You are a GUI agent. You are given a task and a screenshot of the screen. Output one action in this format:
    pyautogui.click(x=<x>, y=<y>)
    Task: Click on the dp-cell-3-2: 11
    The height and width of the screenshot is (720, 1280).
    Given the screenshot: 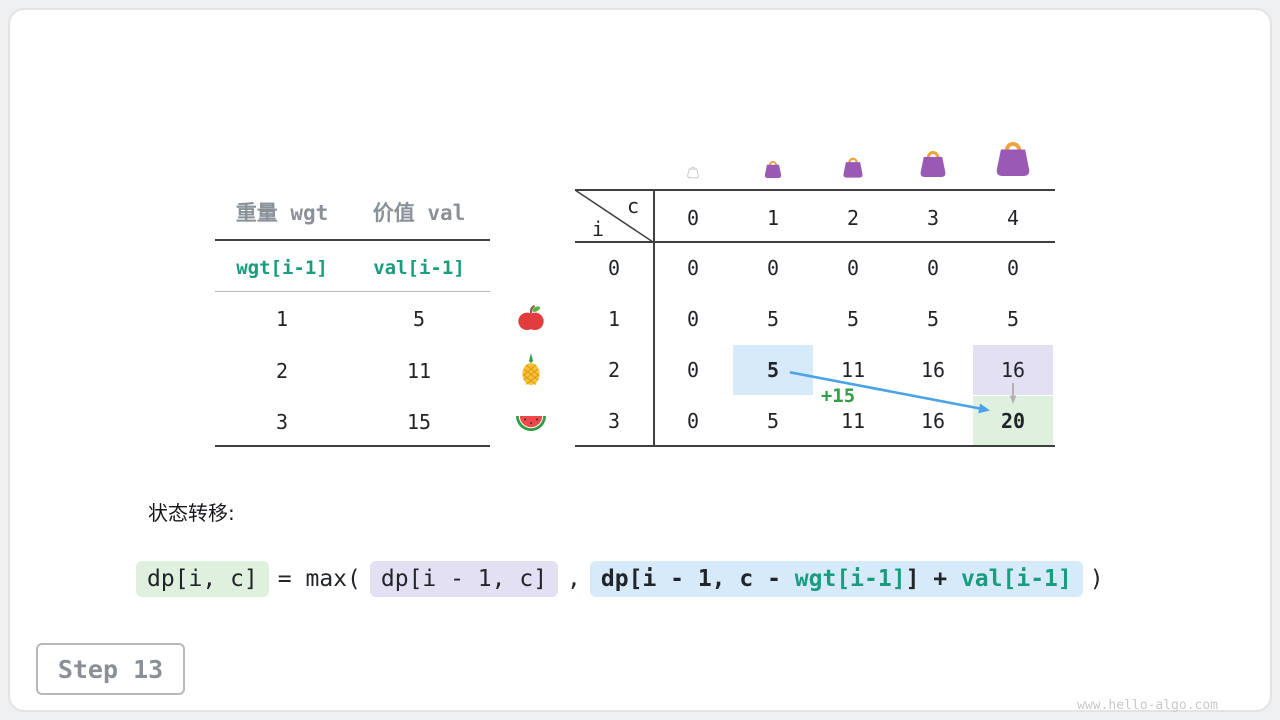 What is the action you would take?
    pyautogui.click(x=853, y=421)
    